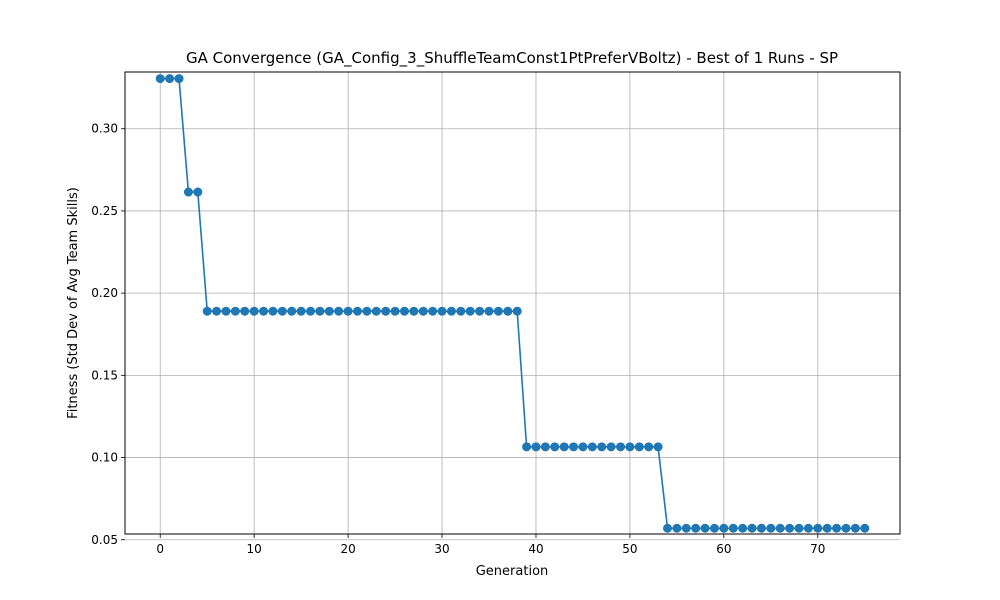 This screenshot has width=1000, height=600. What do you see at coordinates (108, 334) in the screenshot?
I see `y-axis: 0.05 0.10 0.15 0.20 0.25 0.30` at bounding box center [108, 334].